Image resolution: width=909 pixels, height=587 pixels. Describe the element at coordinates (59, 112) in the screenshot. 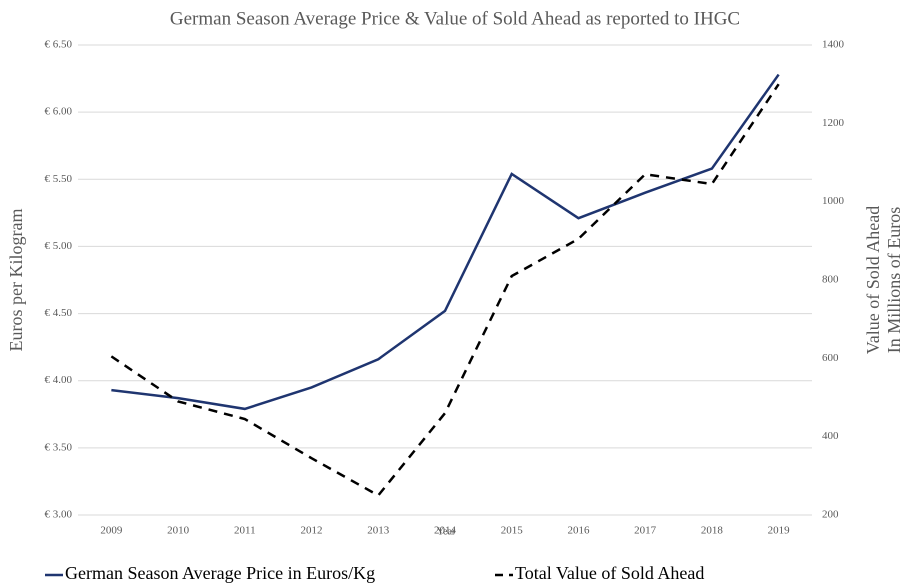

I see `y-tick-label: € 6.00` at that location.